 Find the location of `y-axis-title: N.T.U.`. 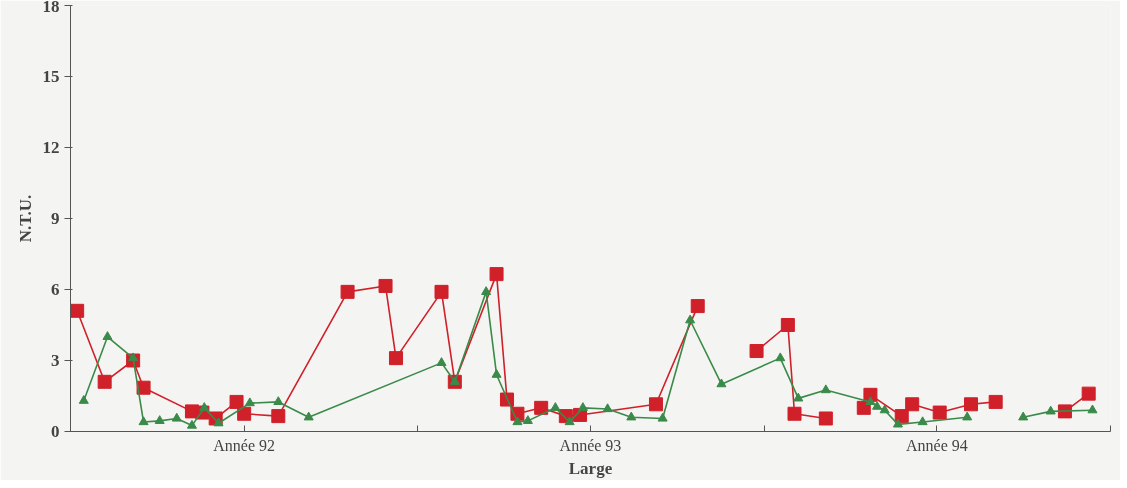

y-axis-title: N.T.U. is located at coordinates (25, 218).